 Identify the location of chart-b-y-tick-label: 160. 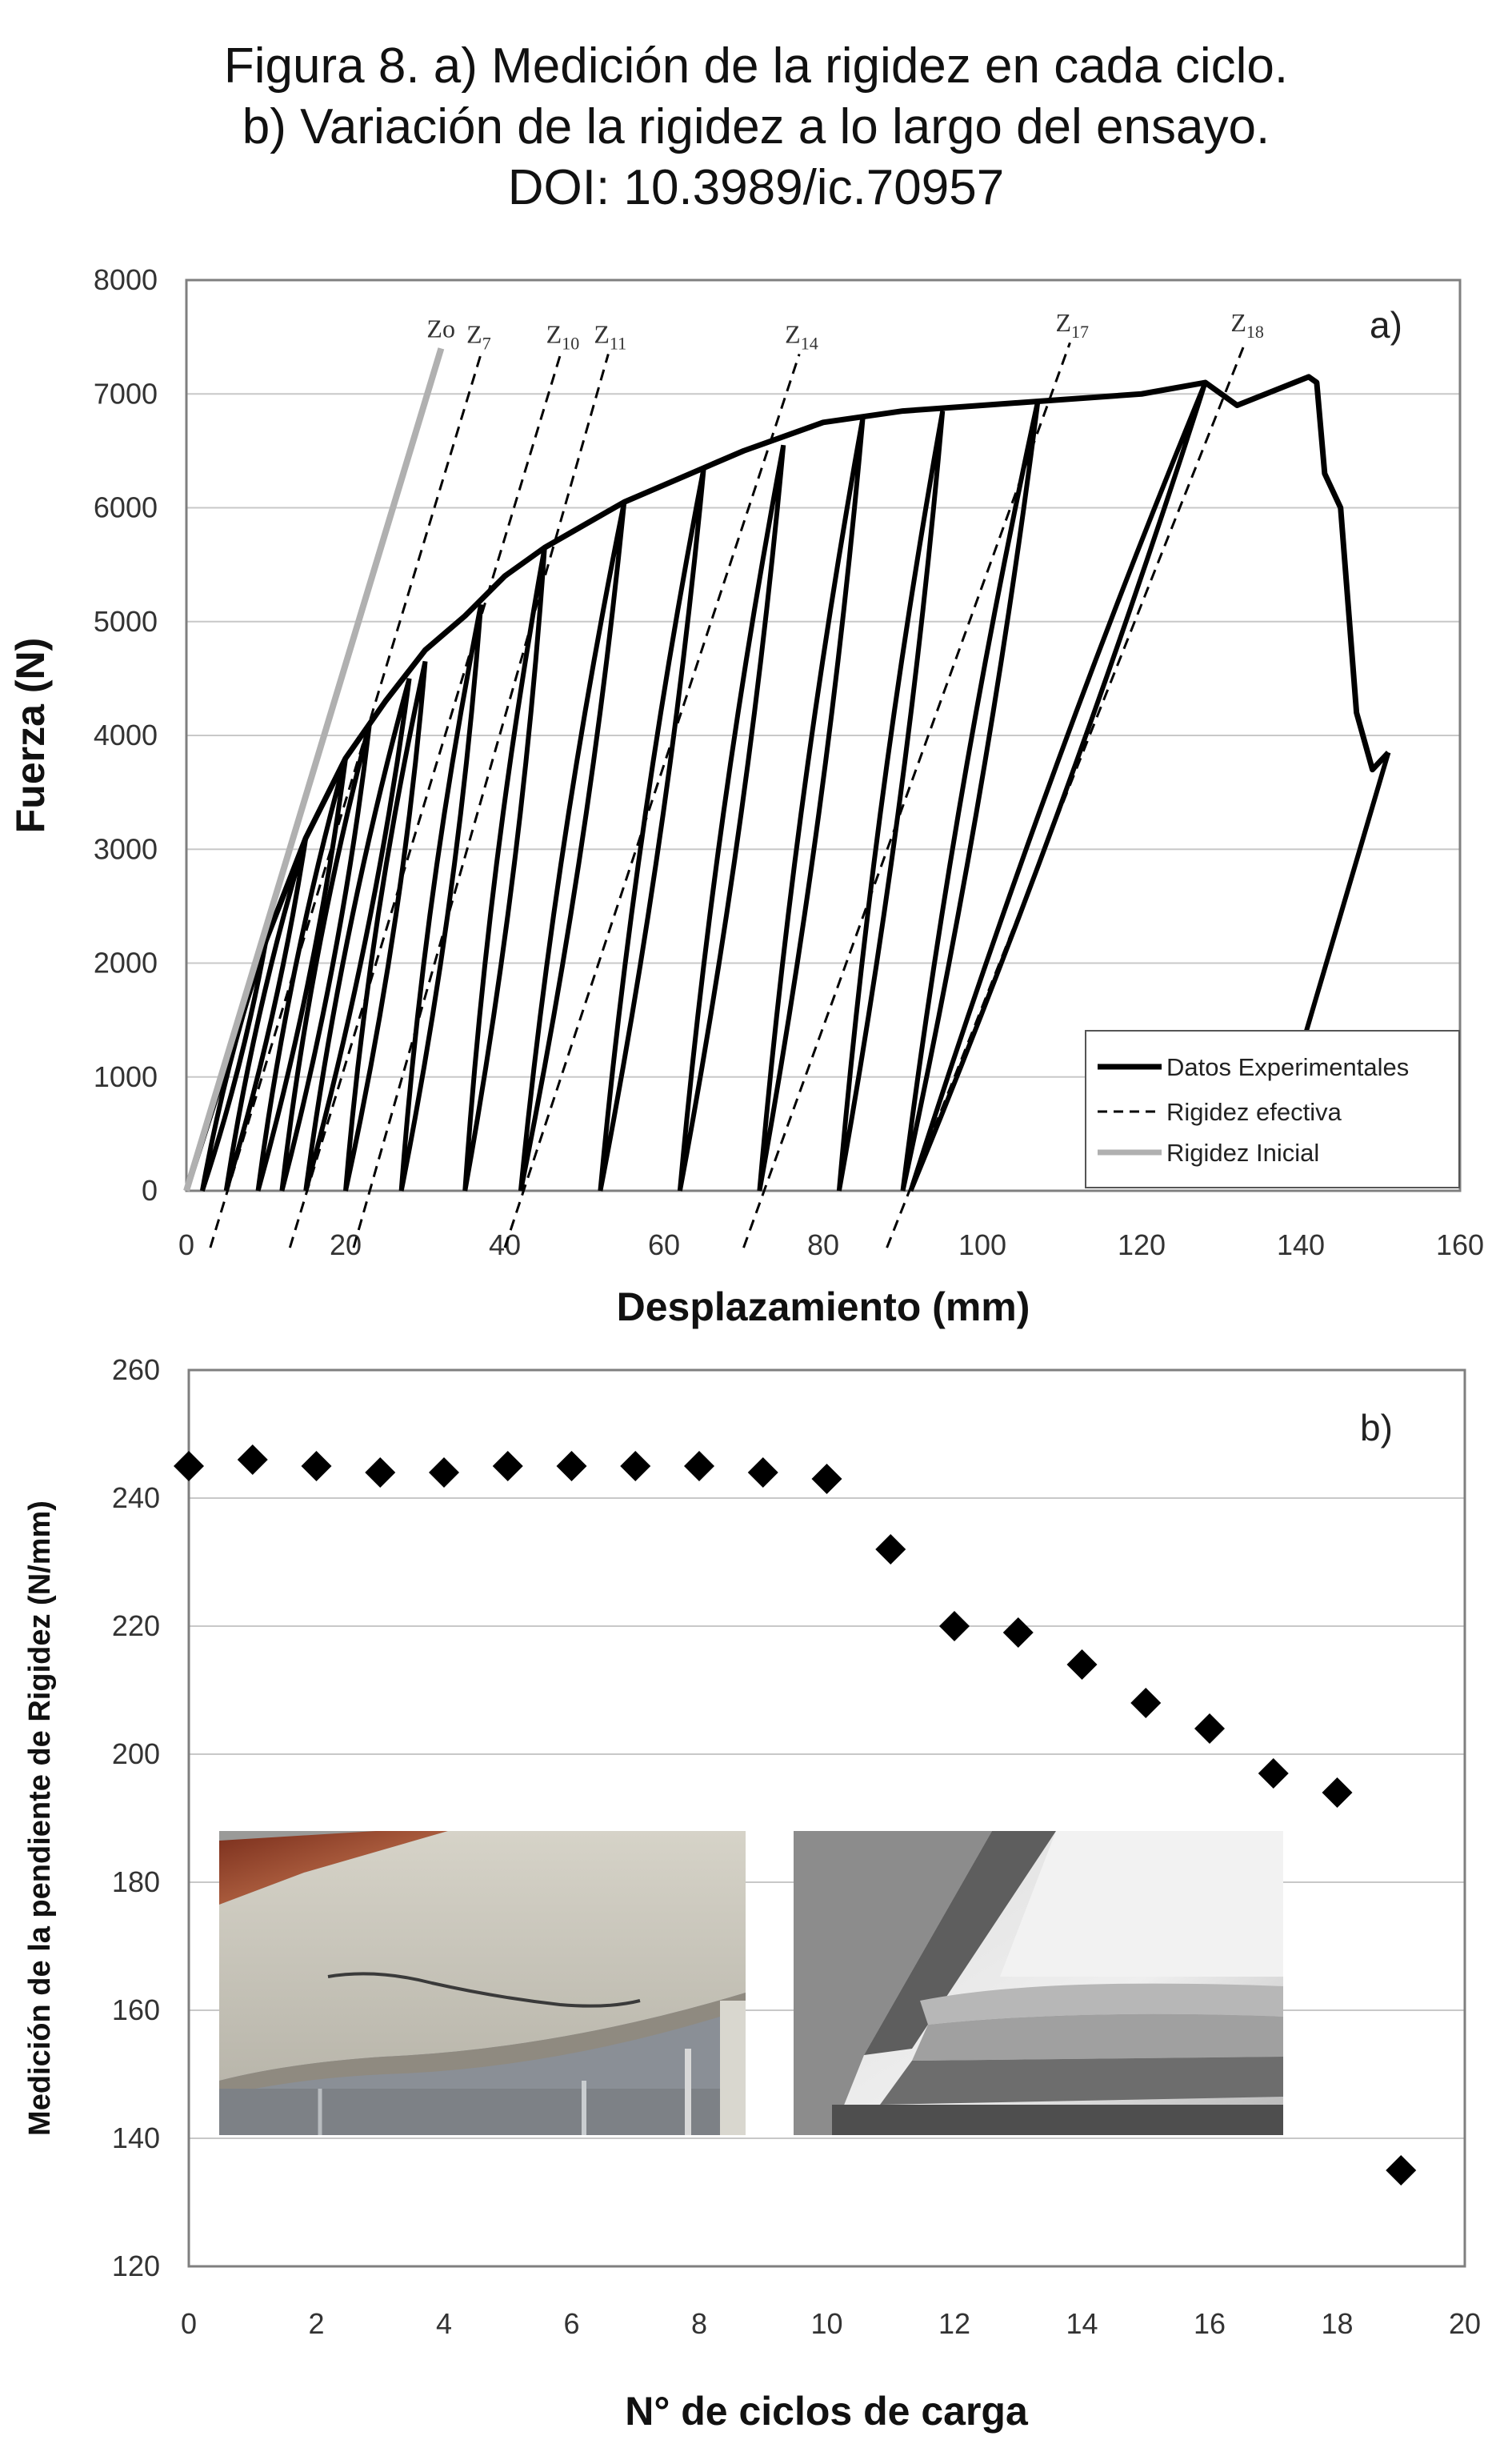
(136, 2009).